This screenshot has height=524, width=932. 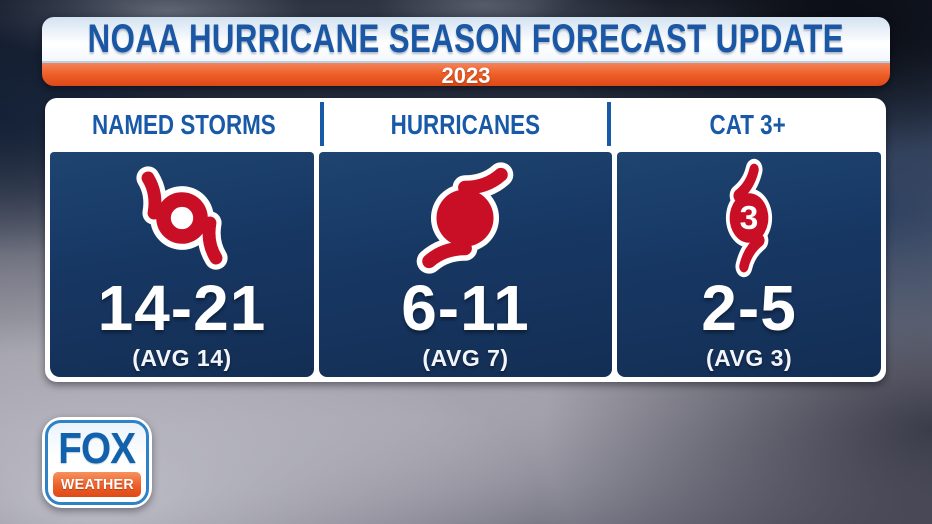 I want to click on column-headers: NAMED STORMS HURRICANES CAT 3+, so click(x=465, y=125).